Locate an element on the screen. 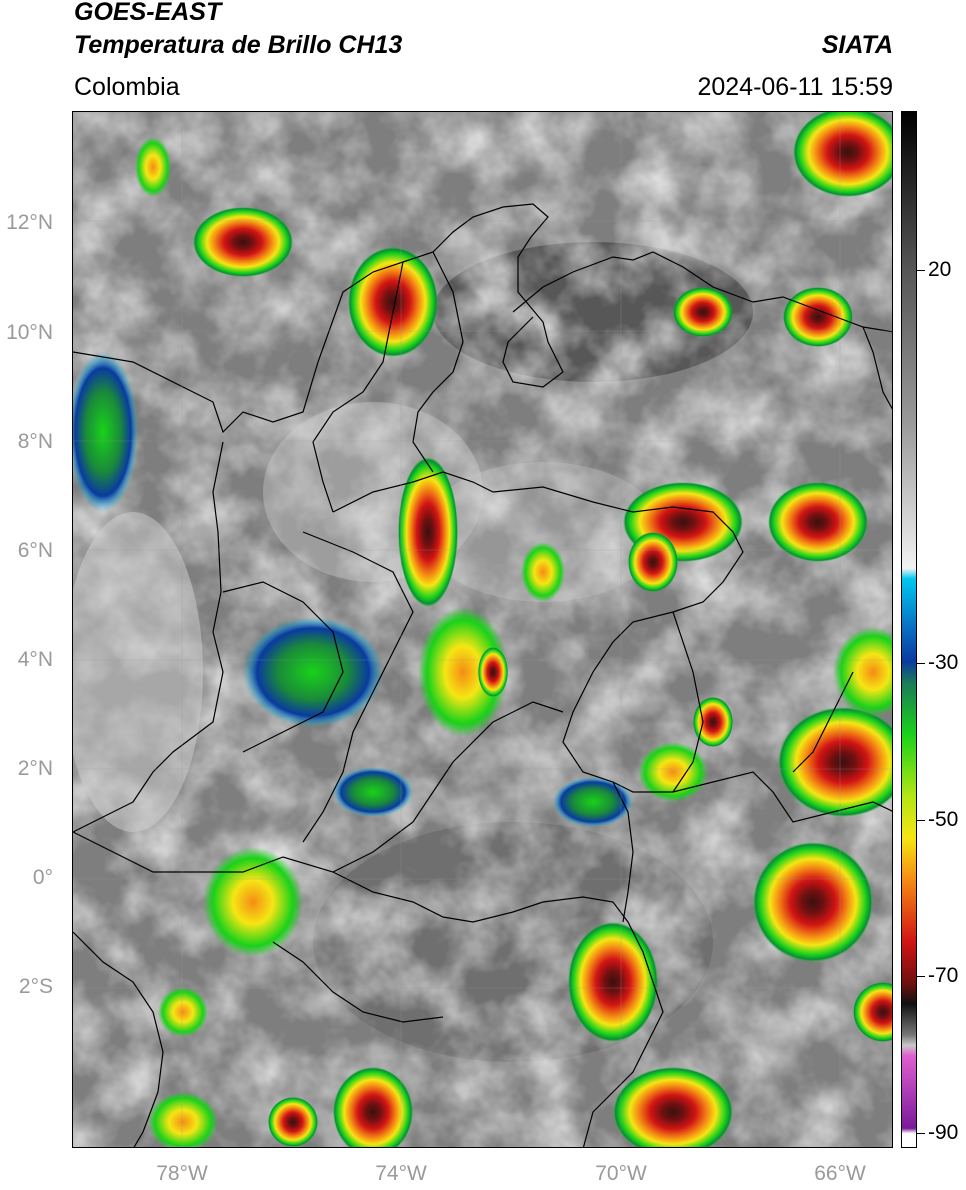  lat-label-8n: 8°N is located at coordinates (35, 441).